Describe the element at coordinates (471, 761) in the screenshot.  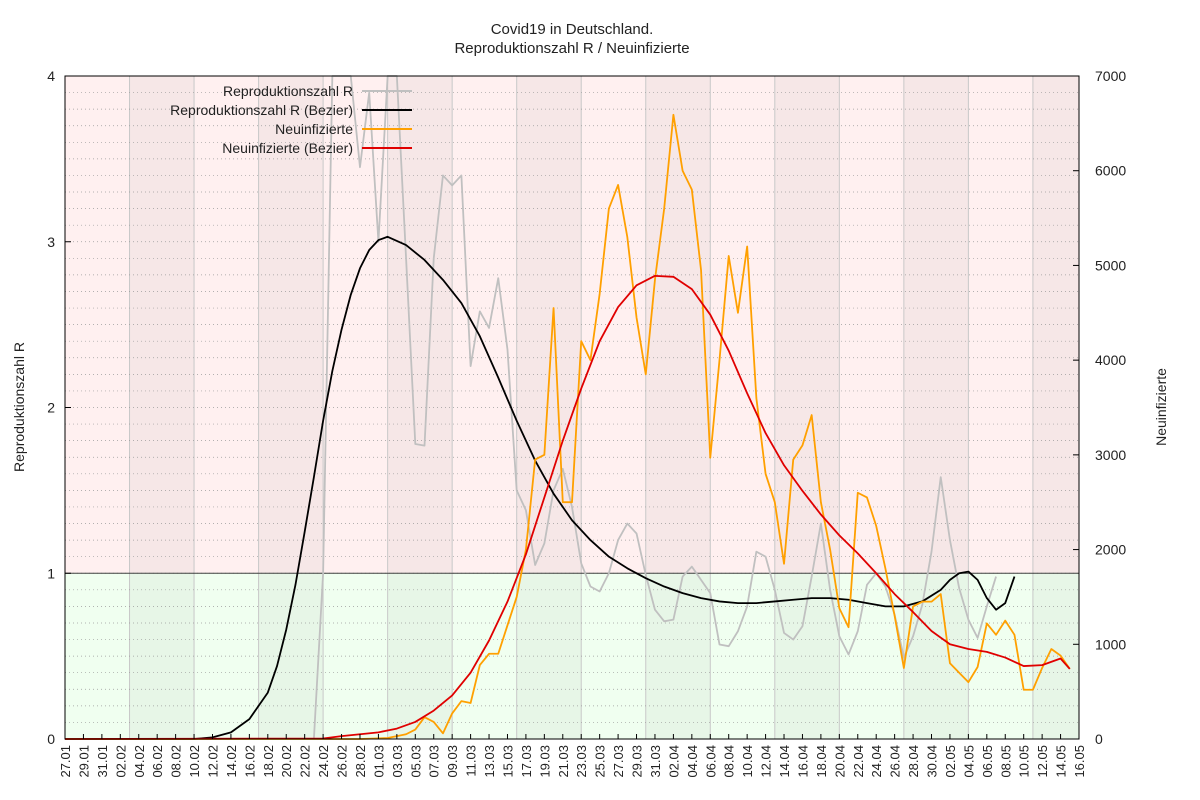
I see `x-tick-label: 11.03` at that location.